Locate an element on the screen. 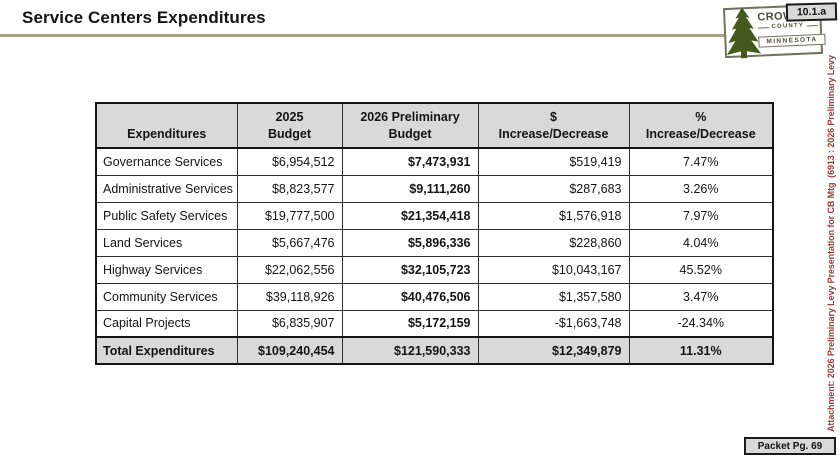 This screenshot has height=457, width=840. logo-rule-right is located at coordinates (812, 25).